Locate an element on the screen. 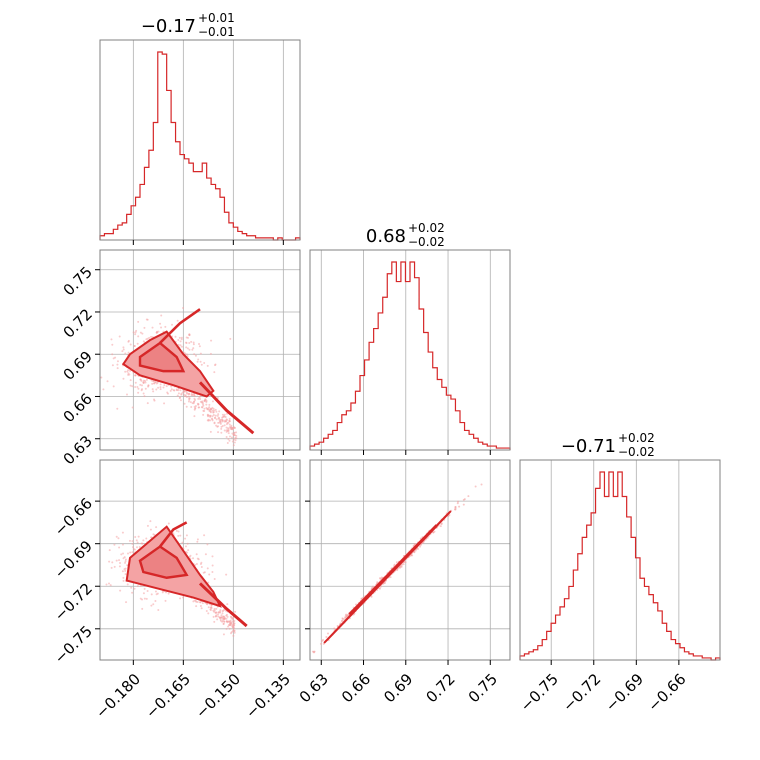 The width and height of the screenshot is (760, 760). tick-label-x: 0.66 is located at coordinates (356, 688).